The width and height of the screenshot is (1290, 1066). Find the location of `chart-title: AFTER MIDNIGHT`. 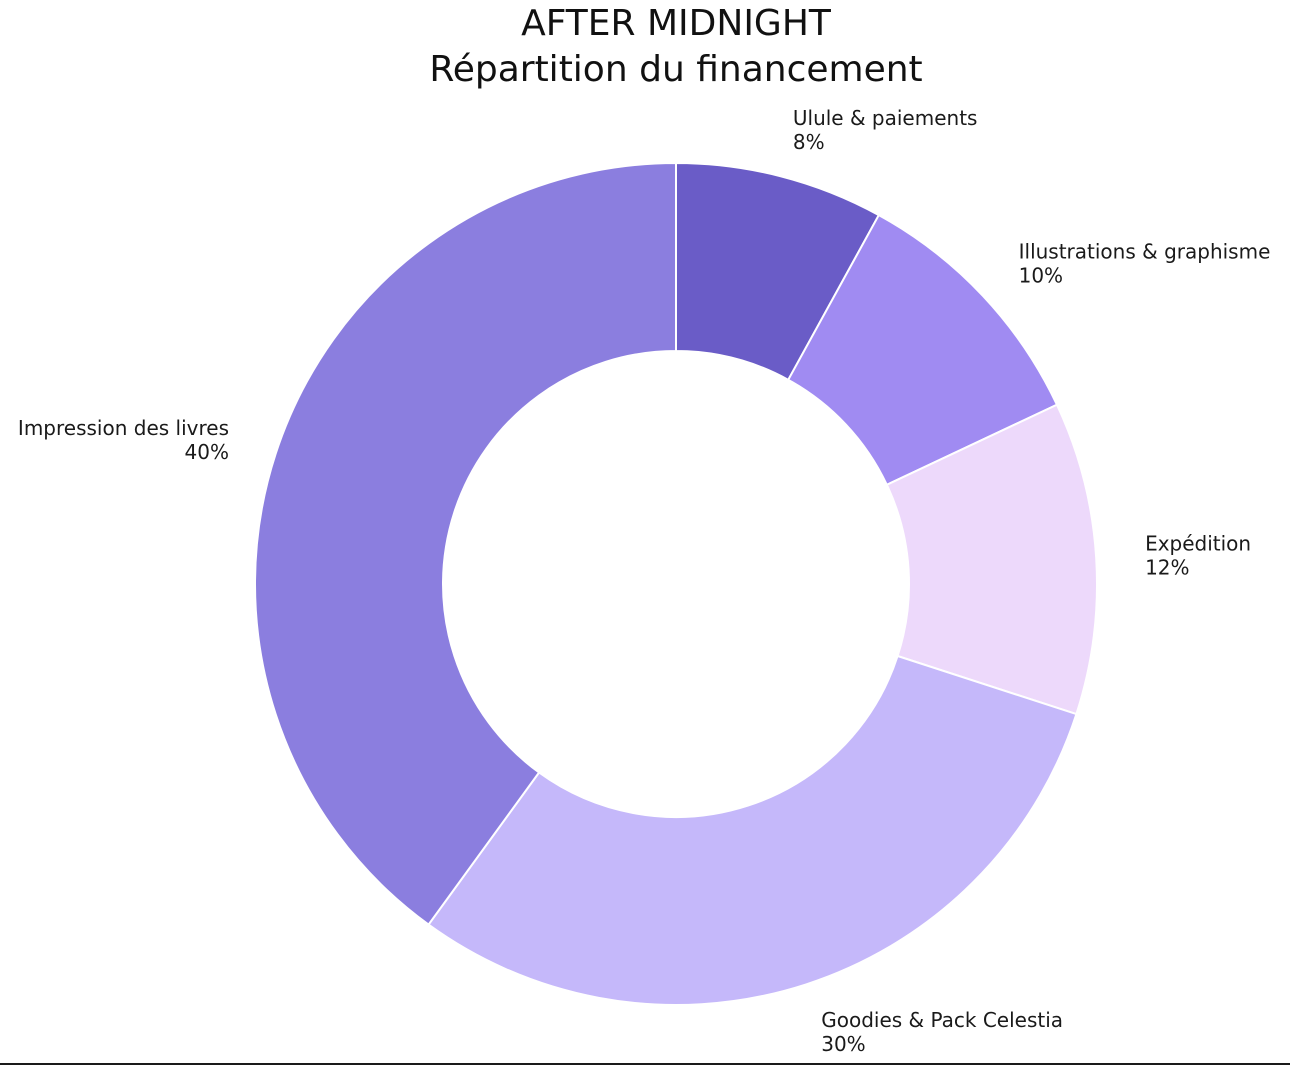

chart-title: AFTER MIDNIGHT is located at coordinates (676, 23).